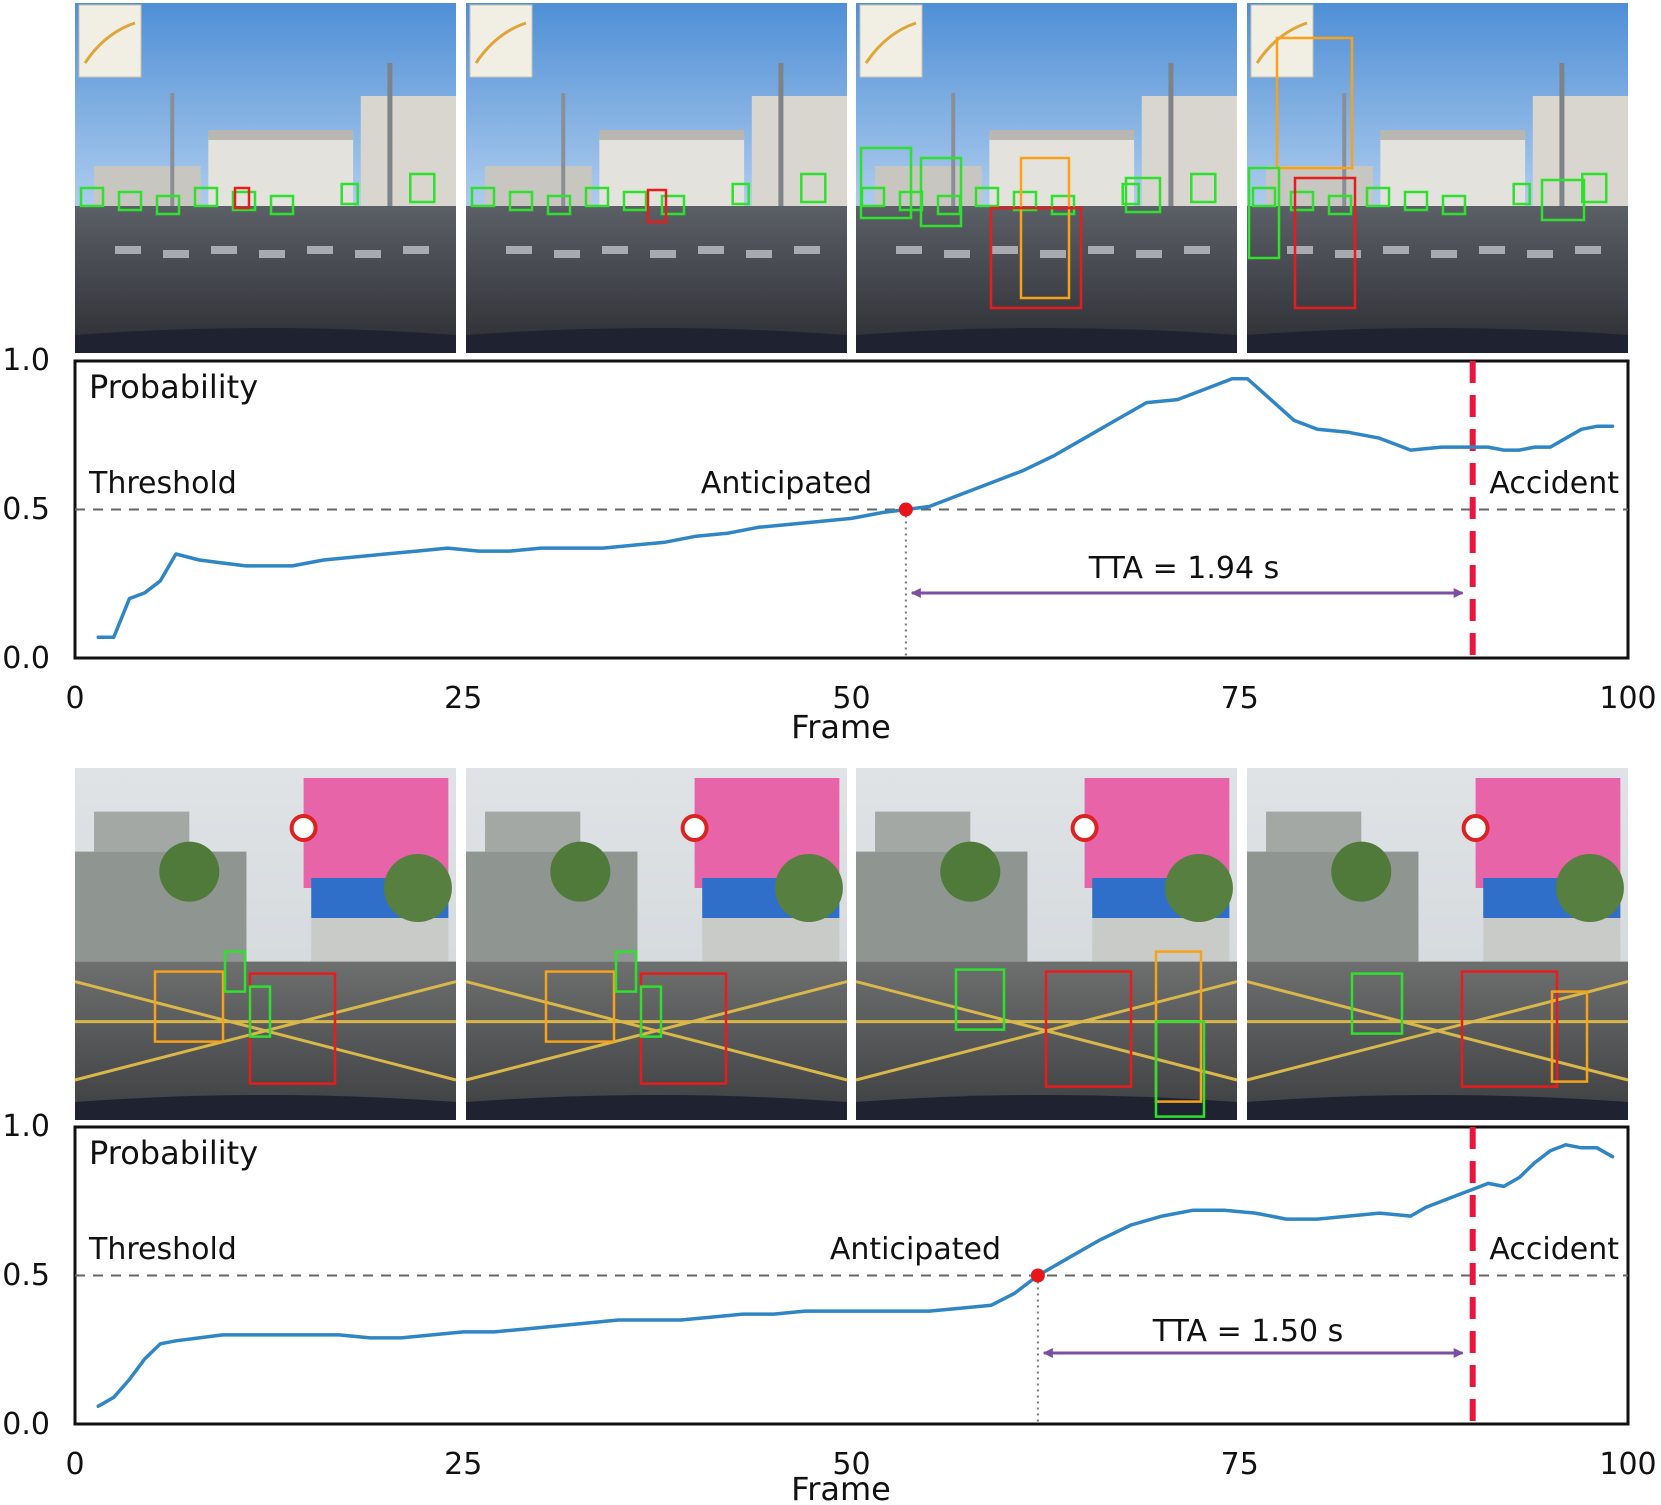 This screenshot has width=1661, height=1505. What do you see at coordinates (786, 483) in the screenshot?
I see `anticipated-label: Anticipated` at bounding box center [786, 483].